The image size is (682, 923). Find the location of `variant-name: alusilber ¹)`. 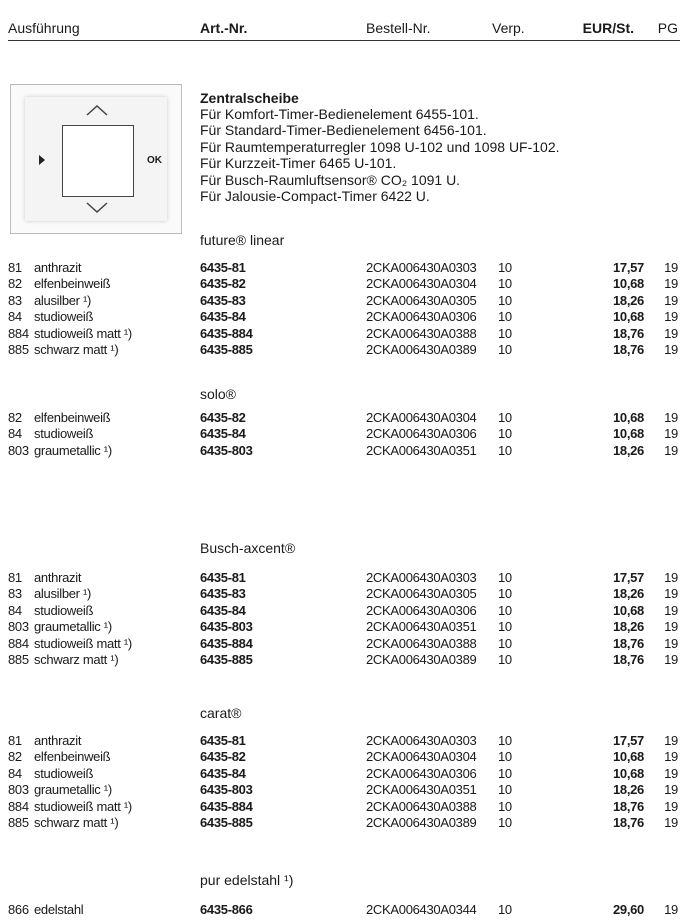

variant-name: alusilber ¹) is located at coordinates (63, 300).